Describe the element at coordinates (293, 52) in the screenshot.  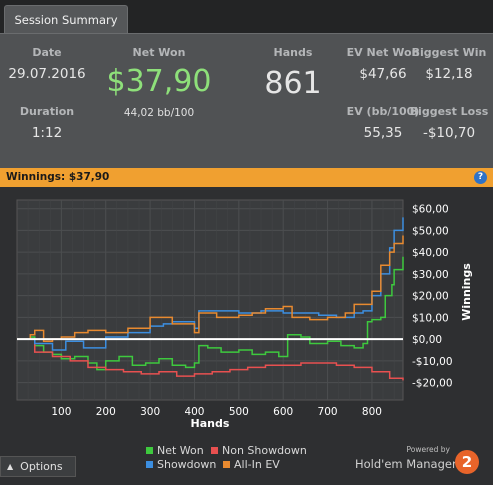
I see `hands-label: Hands` at that location.